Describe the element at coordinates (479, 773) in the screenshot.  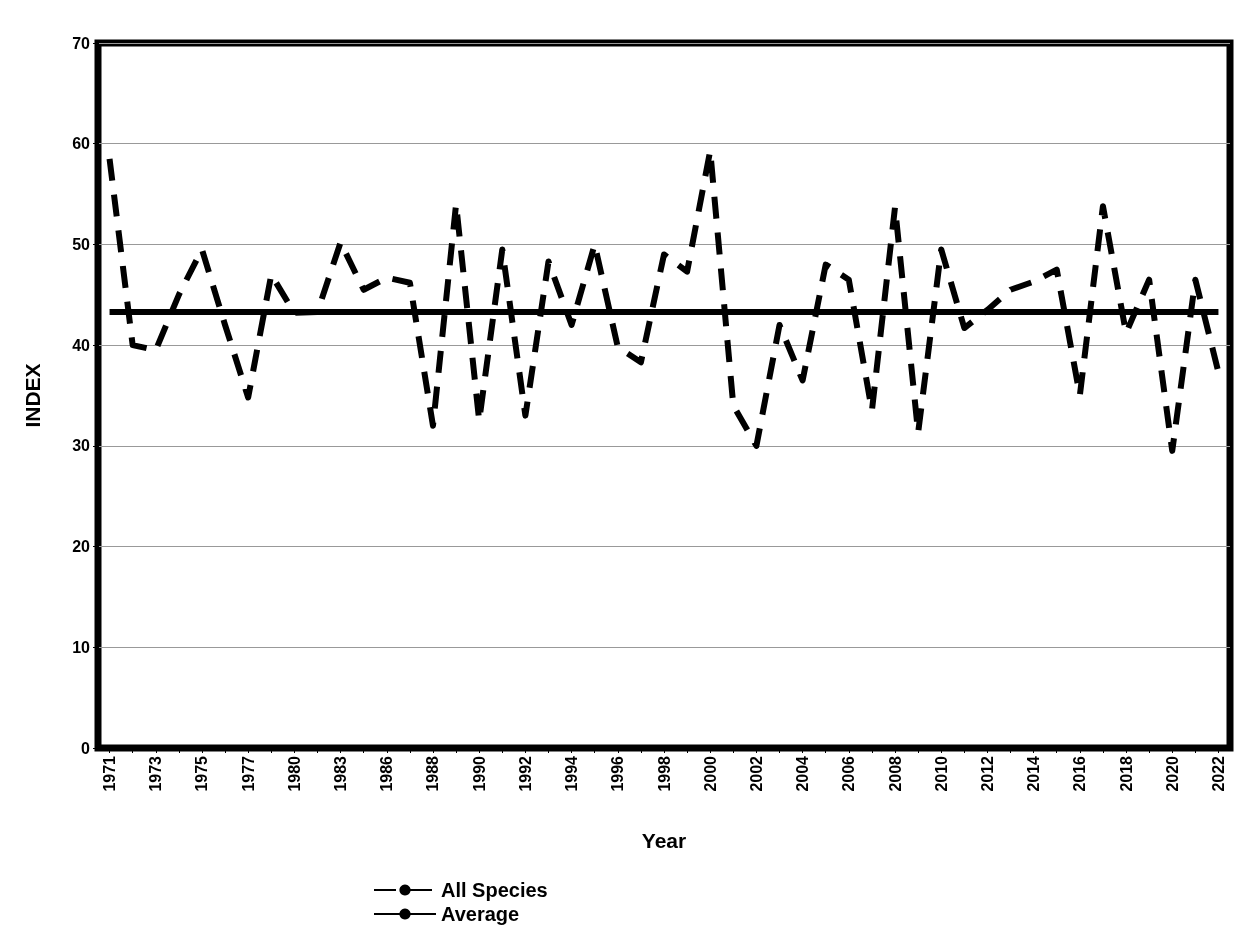
I see `x-tick-label: 1990` at that location.